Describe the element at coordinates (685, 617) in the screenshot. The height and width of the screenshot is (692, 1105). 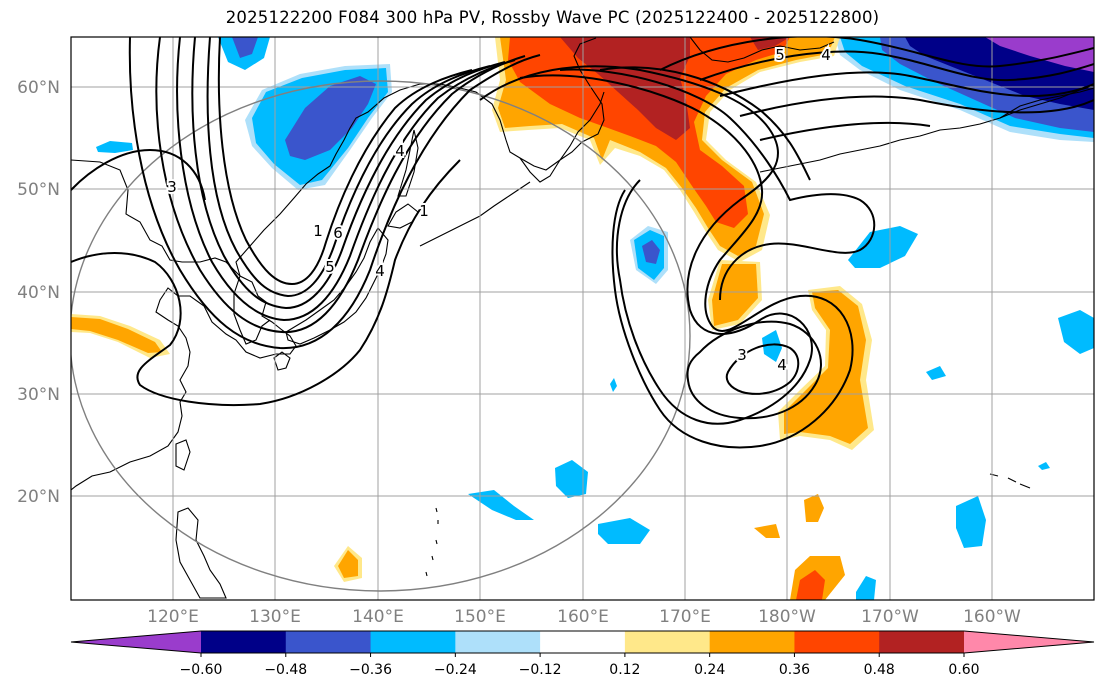
I see `lon-label: 170°E` at that location.